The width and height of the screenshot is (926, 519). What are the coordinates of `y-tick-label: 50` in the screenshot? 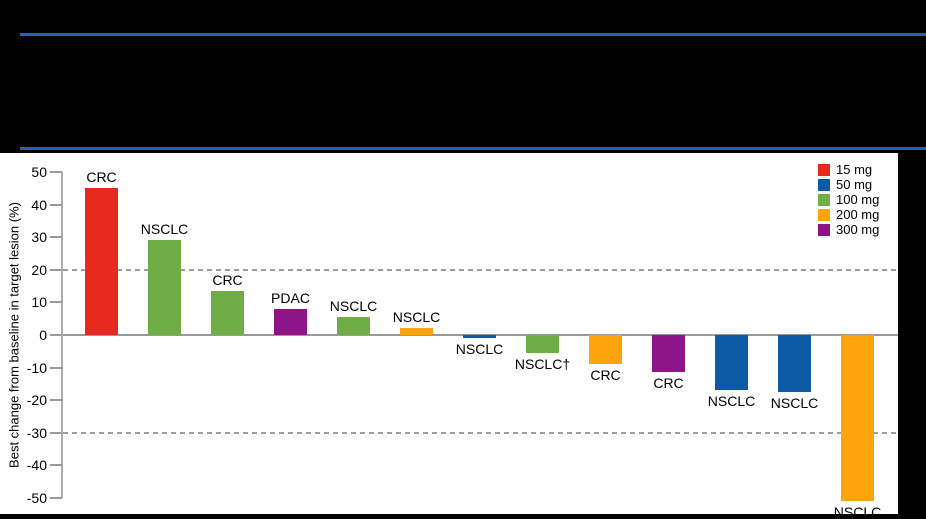 It's located at (39, 172).